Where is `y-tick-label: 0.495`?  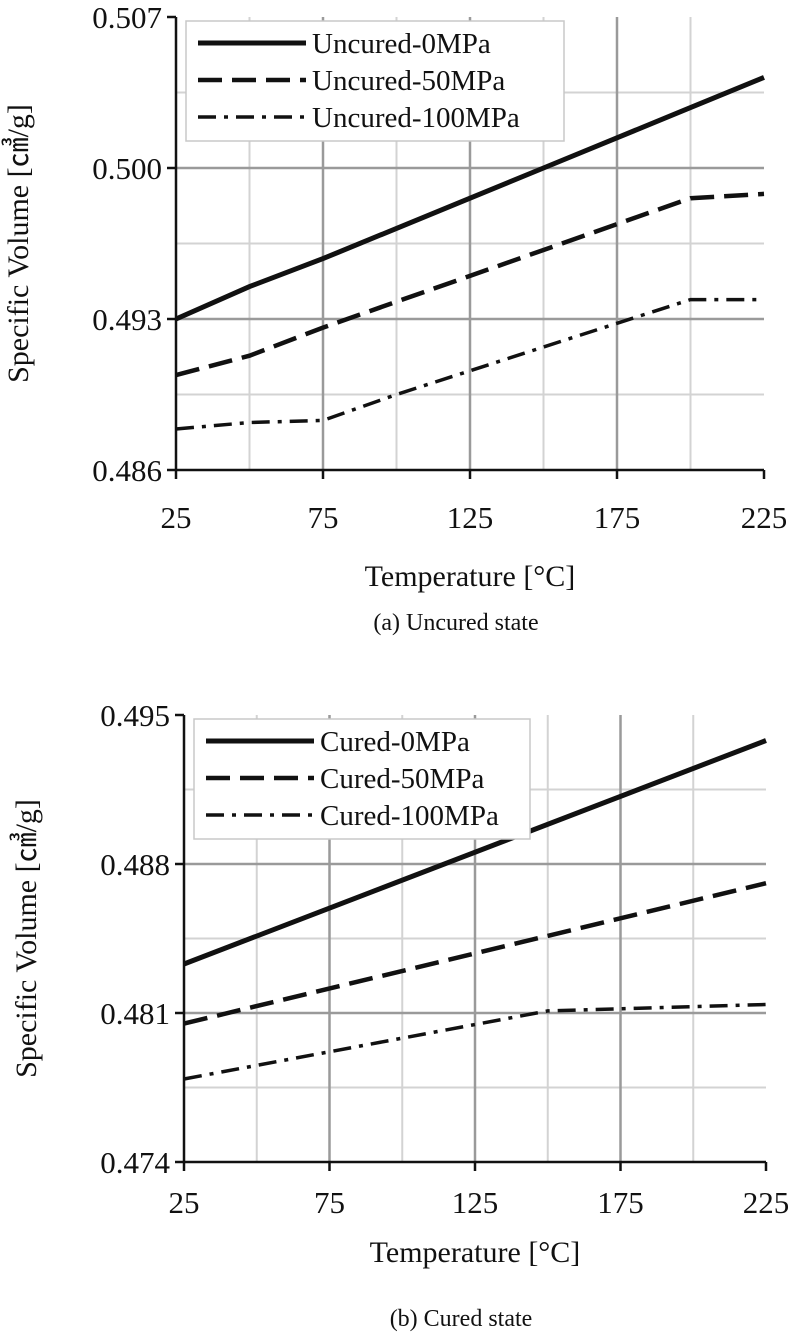 y-tick-label: 0.495 is located at coordinates (135, 715).